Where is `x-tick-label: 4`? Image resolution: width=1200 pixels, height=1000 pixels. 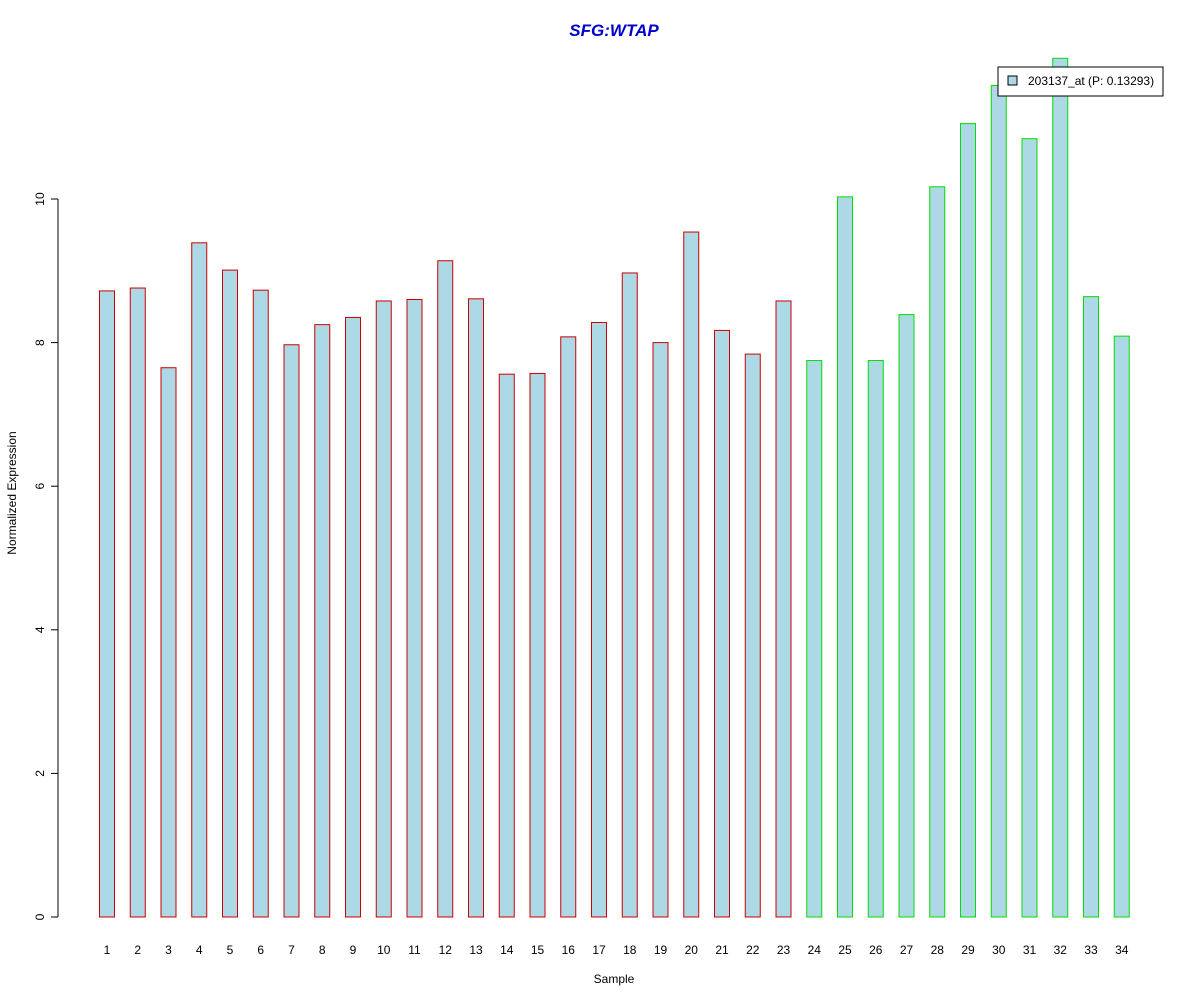
x-tick-label: 4 is located at coordinates (199, 950).